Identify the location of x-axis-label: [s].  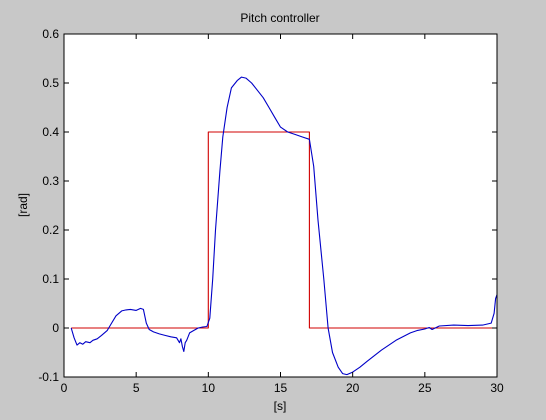
(280, 406).